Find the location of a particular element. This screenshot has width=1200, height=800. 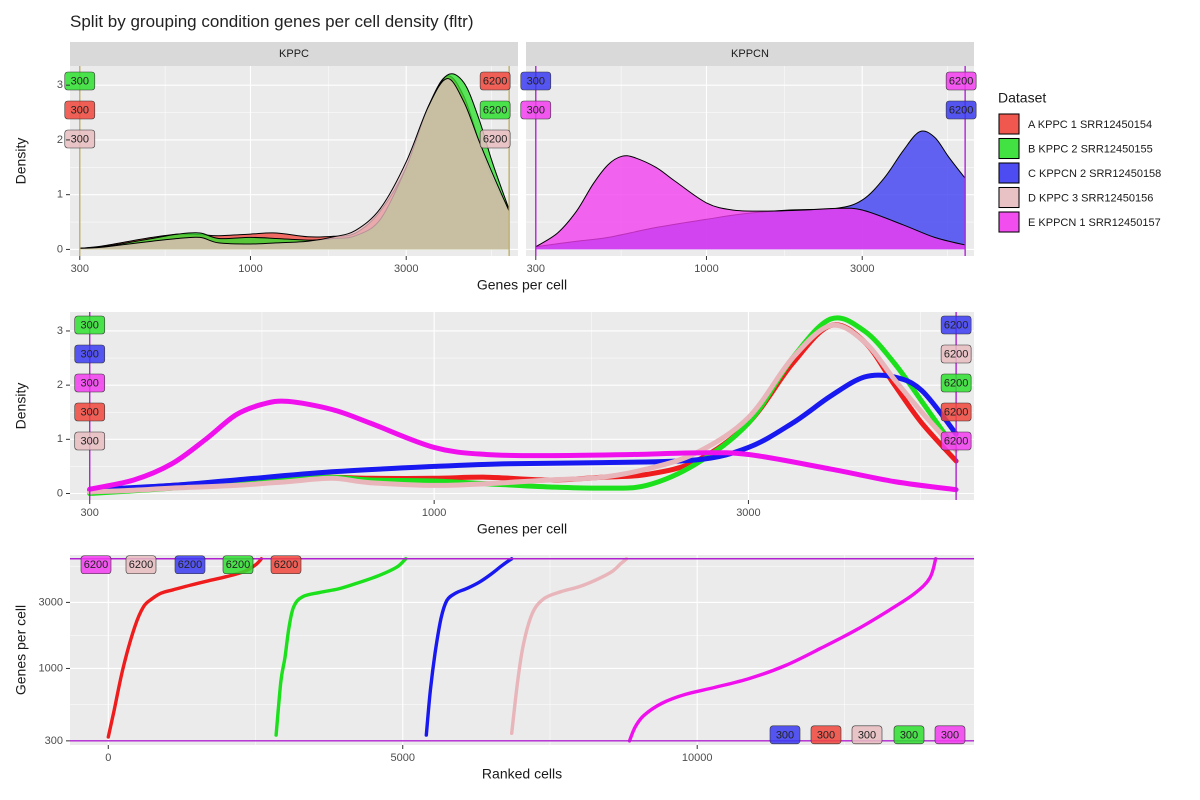

row2-badge-e-6200-box is located at coordinates (956, 441).